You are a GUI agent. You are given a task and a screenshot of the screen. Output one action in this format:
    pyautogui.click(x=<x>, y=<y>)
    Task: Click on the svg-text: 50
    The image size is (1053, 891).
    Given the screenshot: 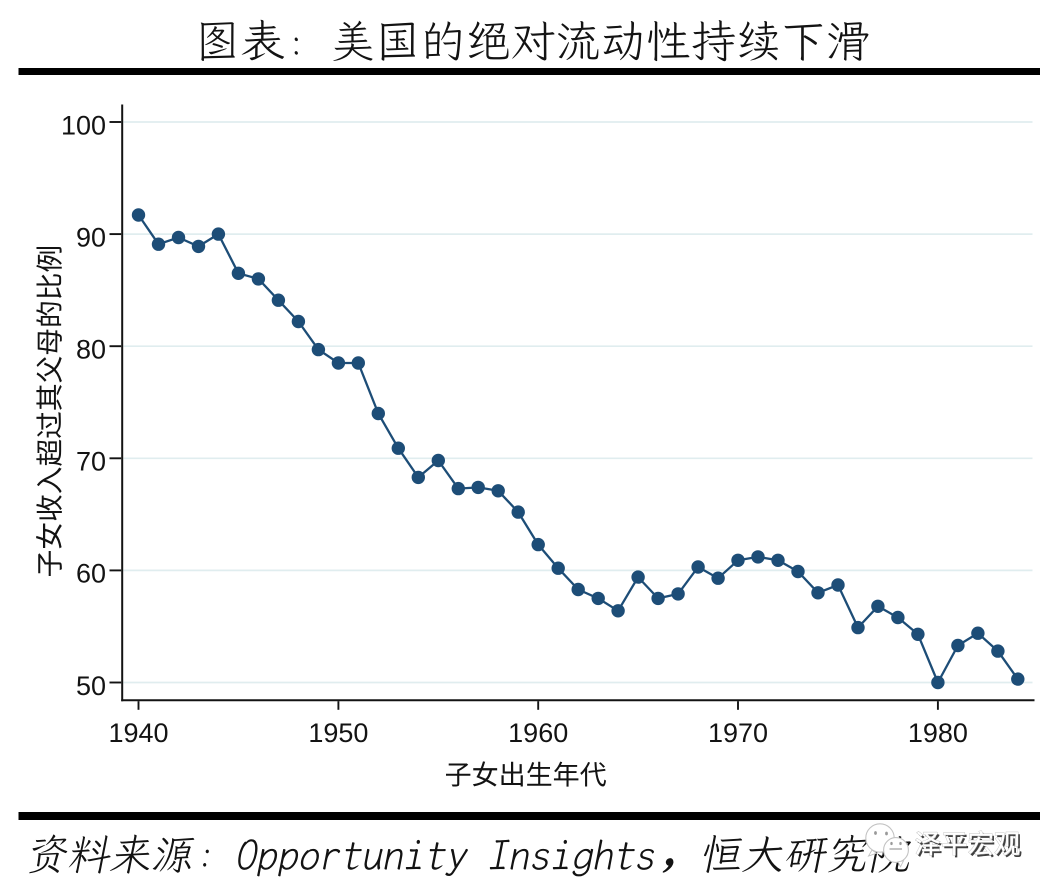 What is the action you would take?
    pyautogui.click(x=91, y=686)
    